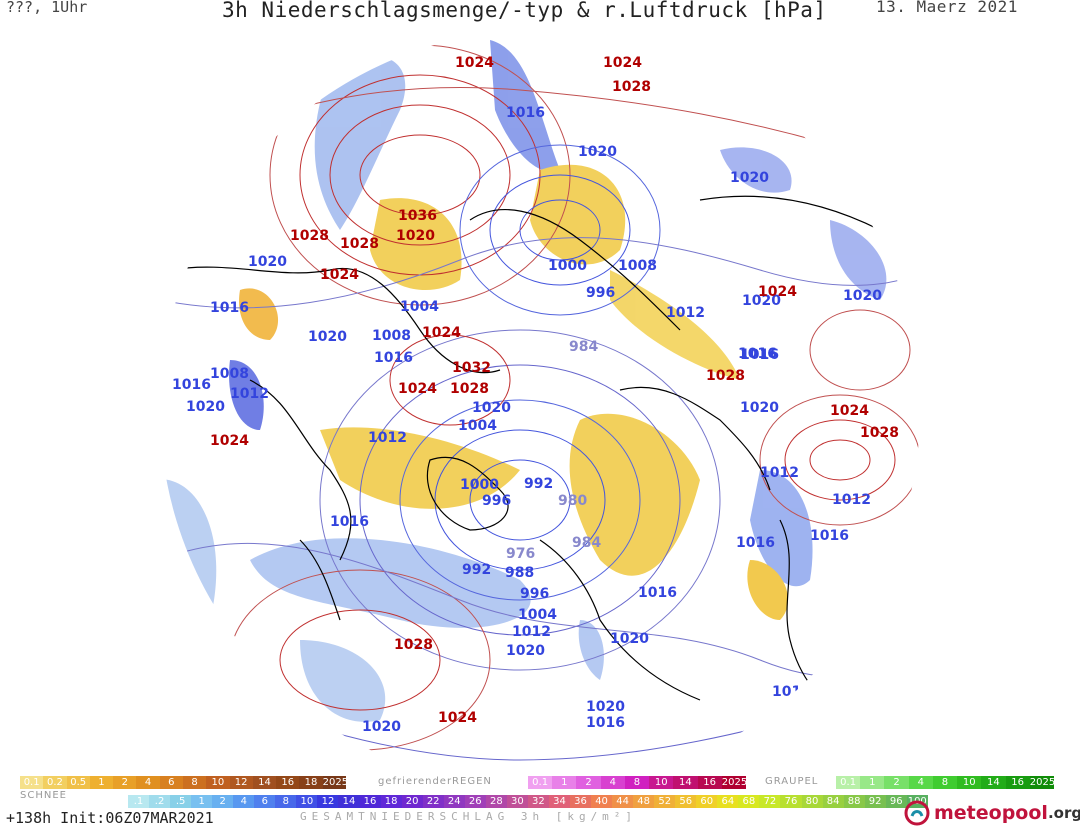 The width and height of the screenshot is (1080, 833). Describe the element at coordinates (349, 801) in the screenshot. I see `total-legend-cell: 14` at that location.